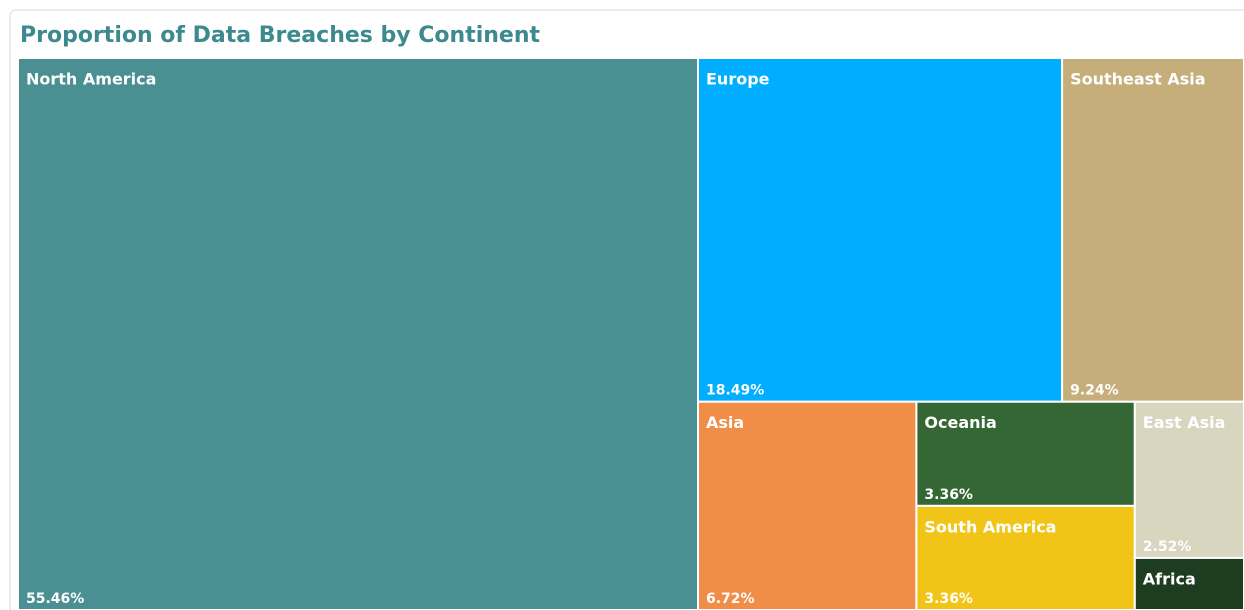 This screenshot has width=1244, height=610. I want to click on tile-value: 55.46%, so click(55, 599).